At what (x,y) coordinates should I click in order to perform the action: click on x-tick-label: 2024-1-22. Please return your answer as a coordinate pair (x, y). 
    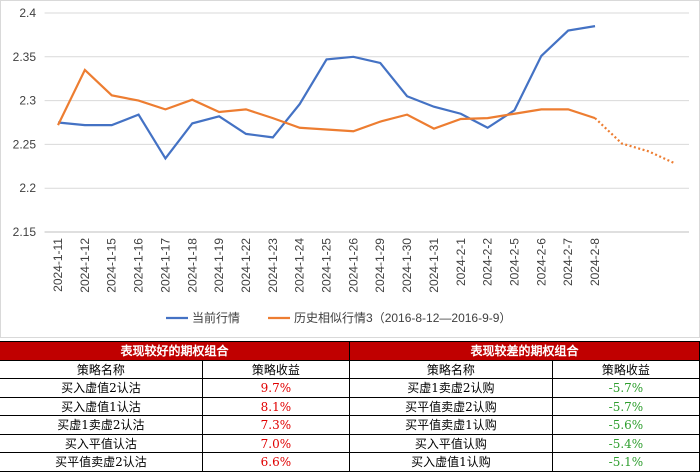
    Looking at the image, I should click on (246, 265).